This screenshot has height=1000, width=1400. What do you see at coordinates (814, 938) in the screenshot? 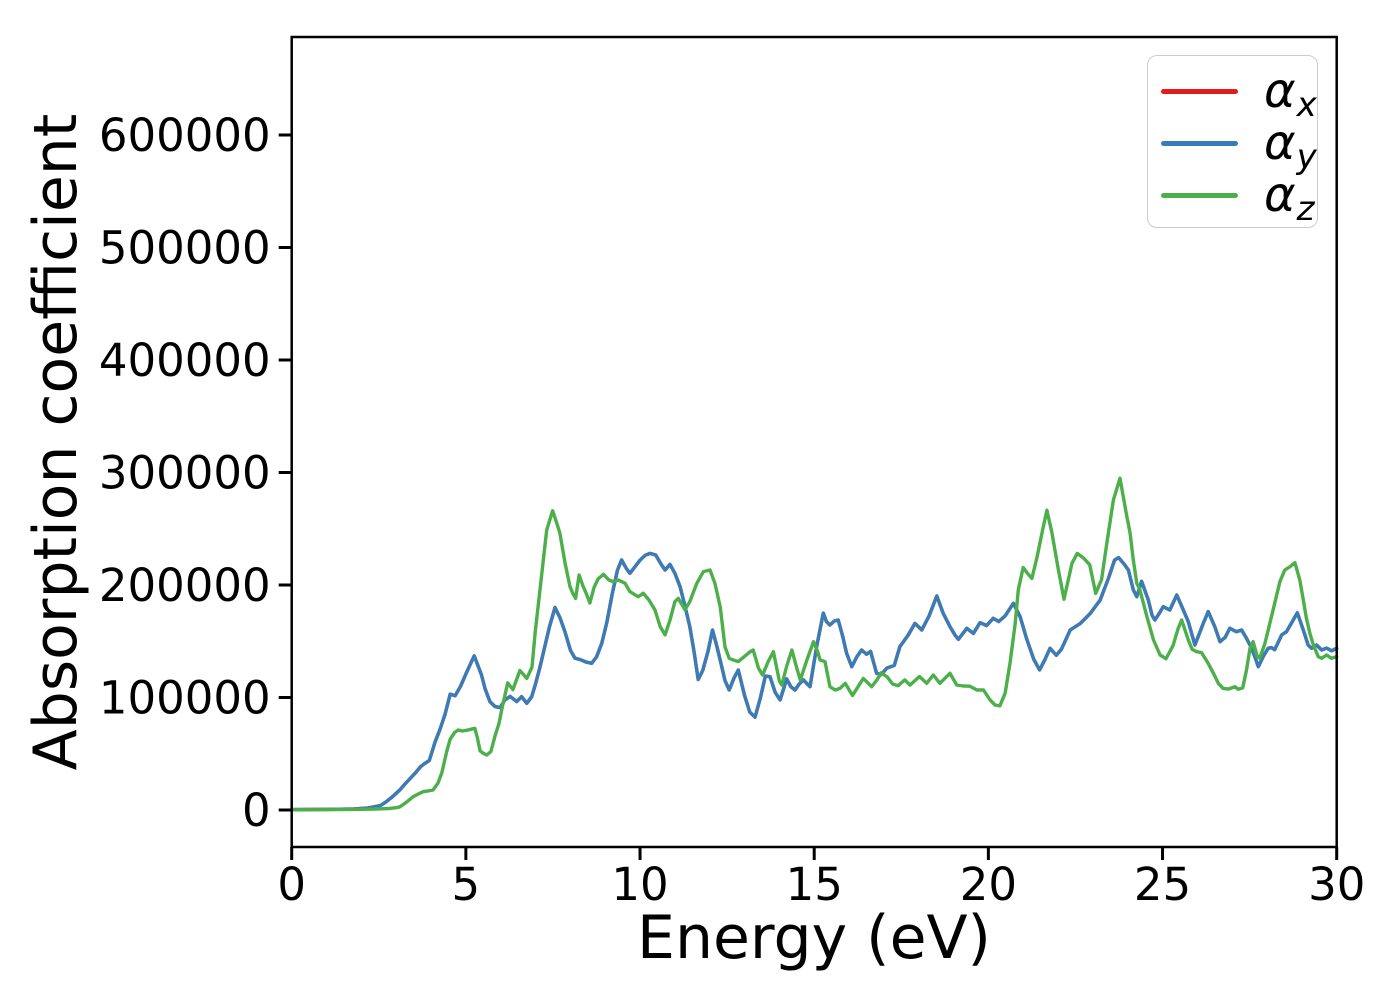
I see `x-axis-title: Energy (eV)` at bounding box center [814, 938].